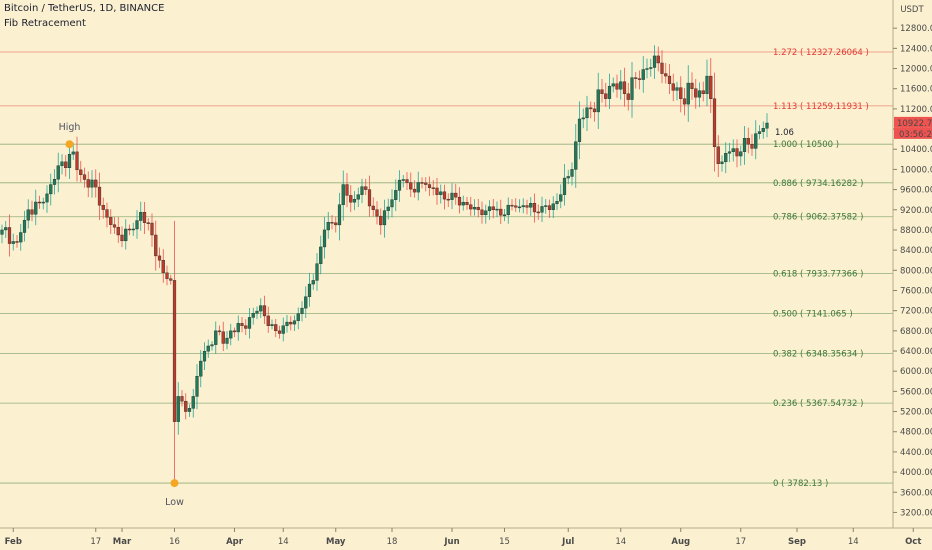 The height and width of the screenshot is (550, 932). Describe the element at coordinates (913, 542) in the screenshot. I see `time-tick-label: Oct` at that location.